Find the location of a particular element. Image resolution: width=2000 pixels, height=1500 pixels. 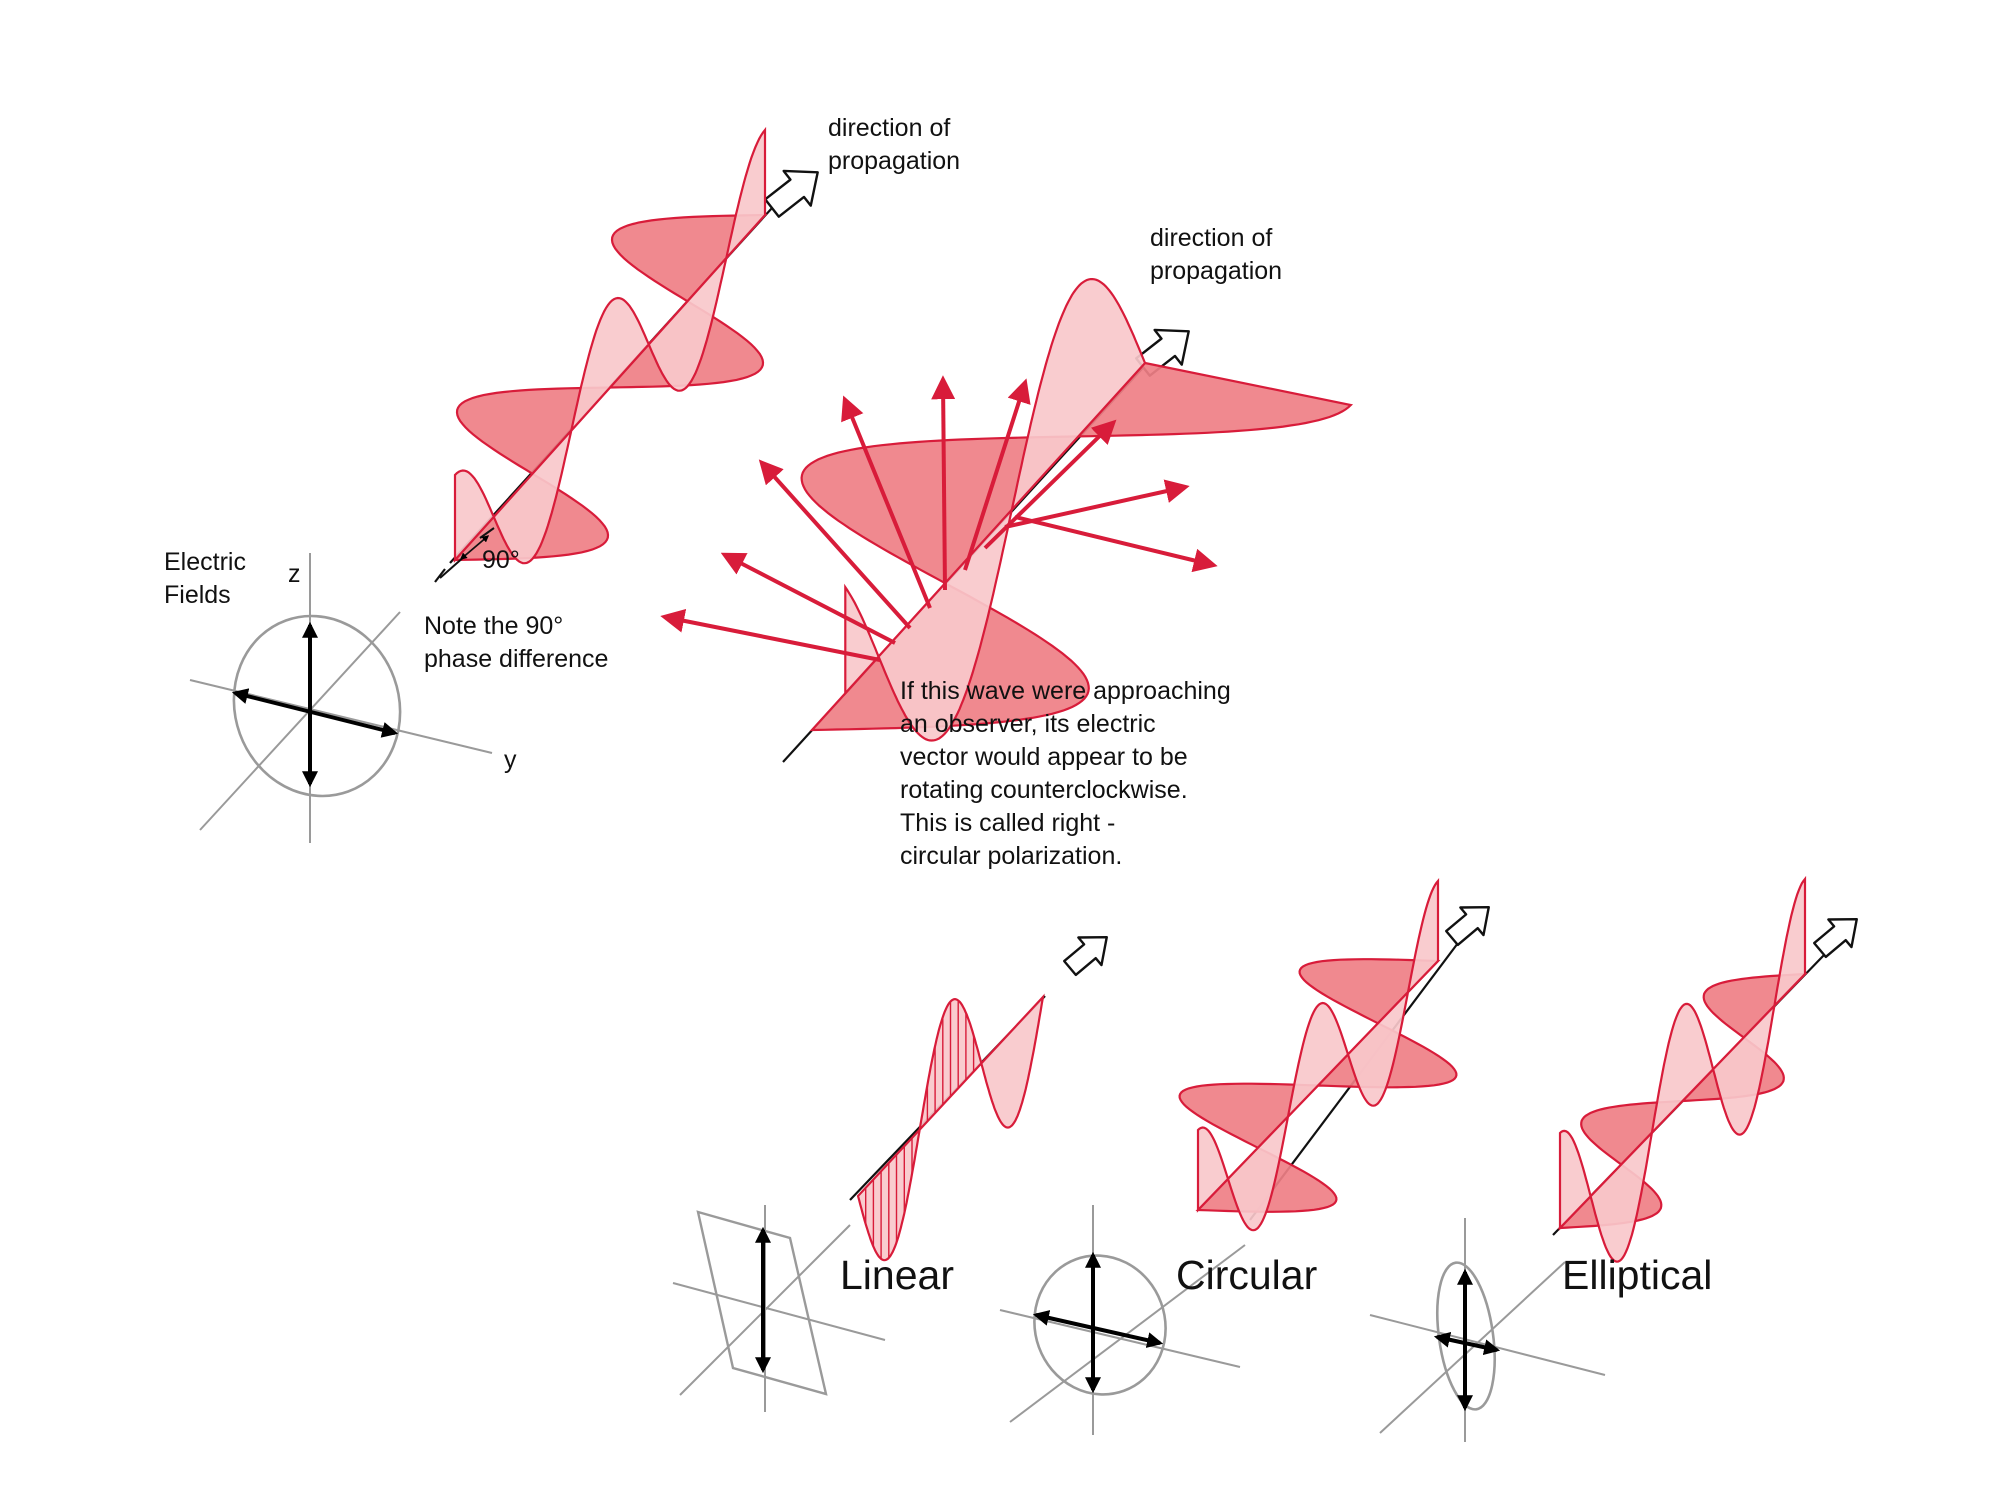

wave-linear is located at coordinates (950, 1127).